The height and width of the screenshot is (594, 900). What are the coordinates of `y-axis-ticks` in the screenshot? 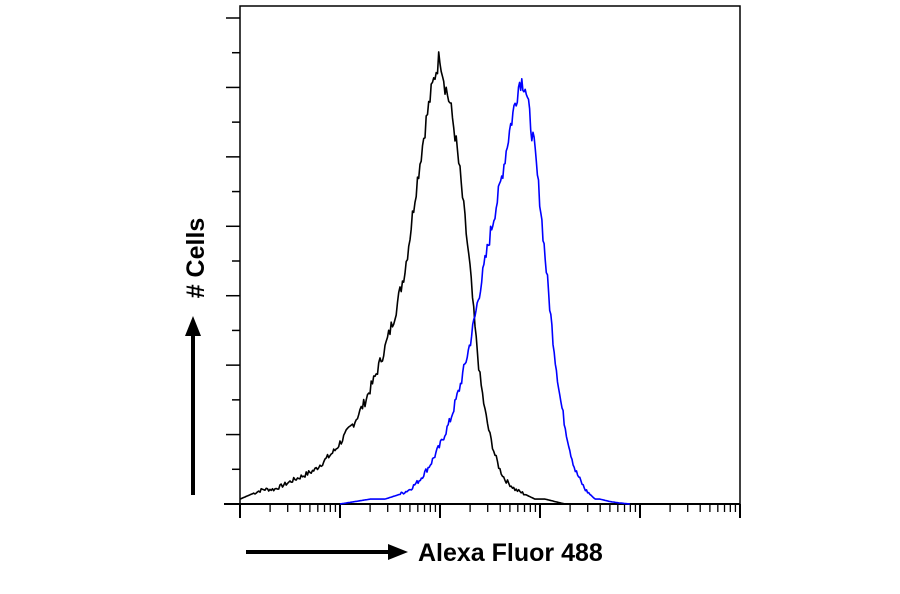 It's located at (233, 261).